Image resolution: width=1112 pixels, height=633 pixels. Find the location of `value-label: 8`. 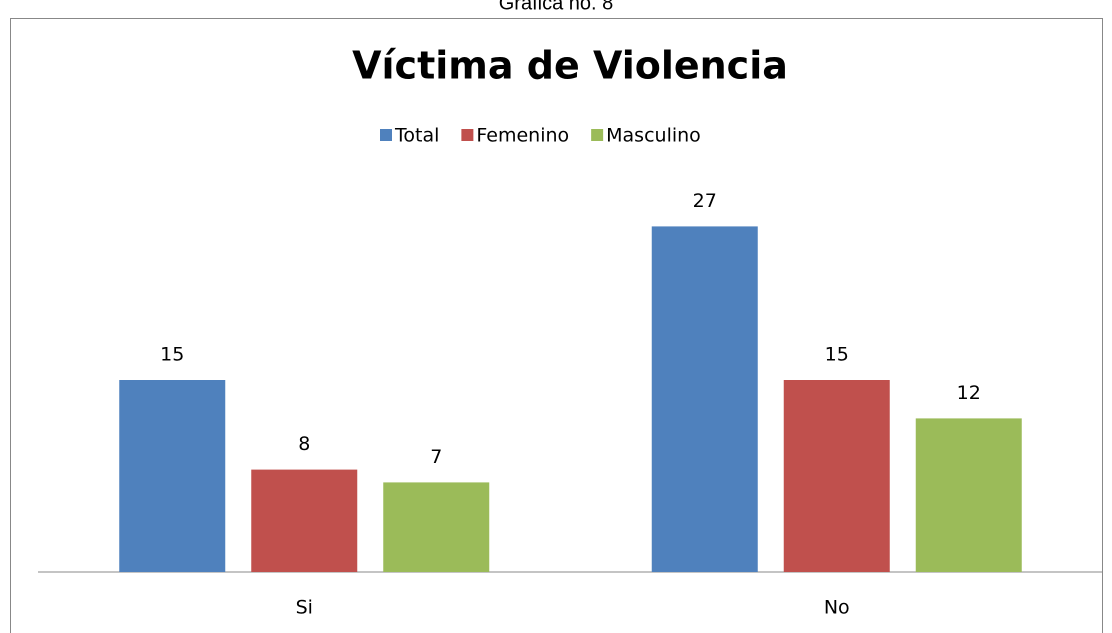

value-label: 8 is located at coordinates (304, 444).